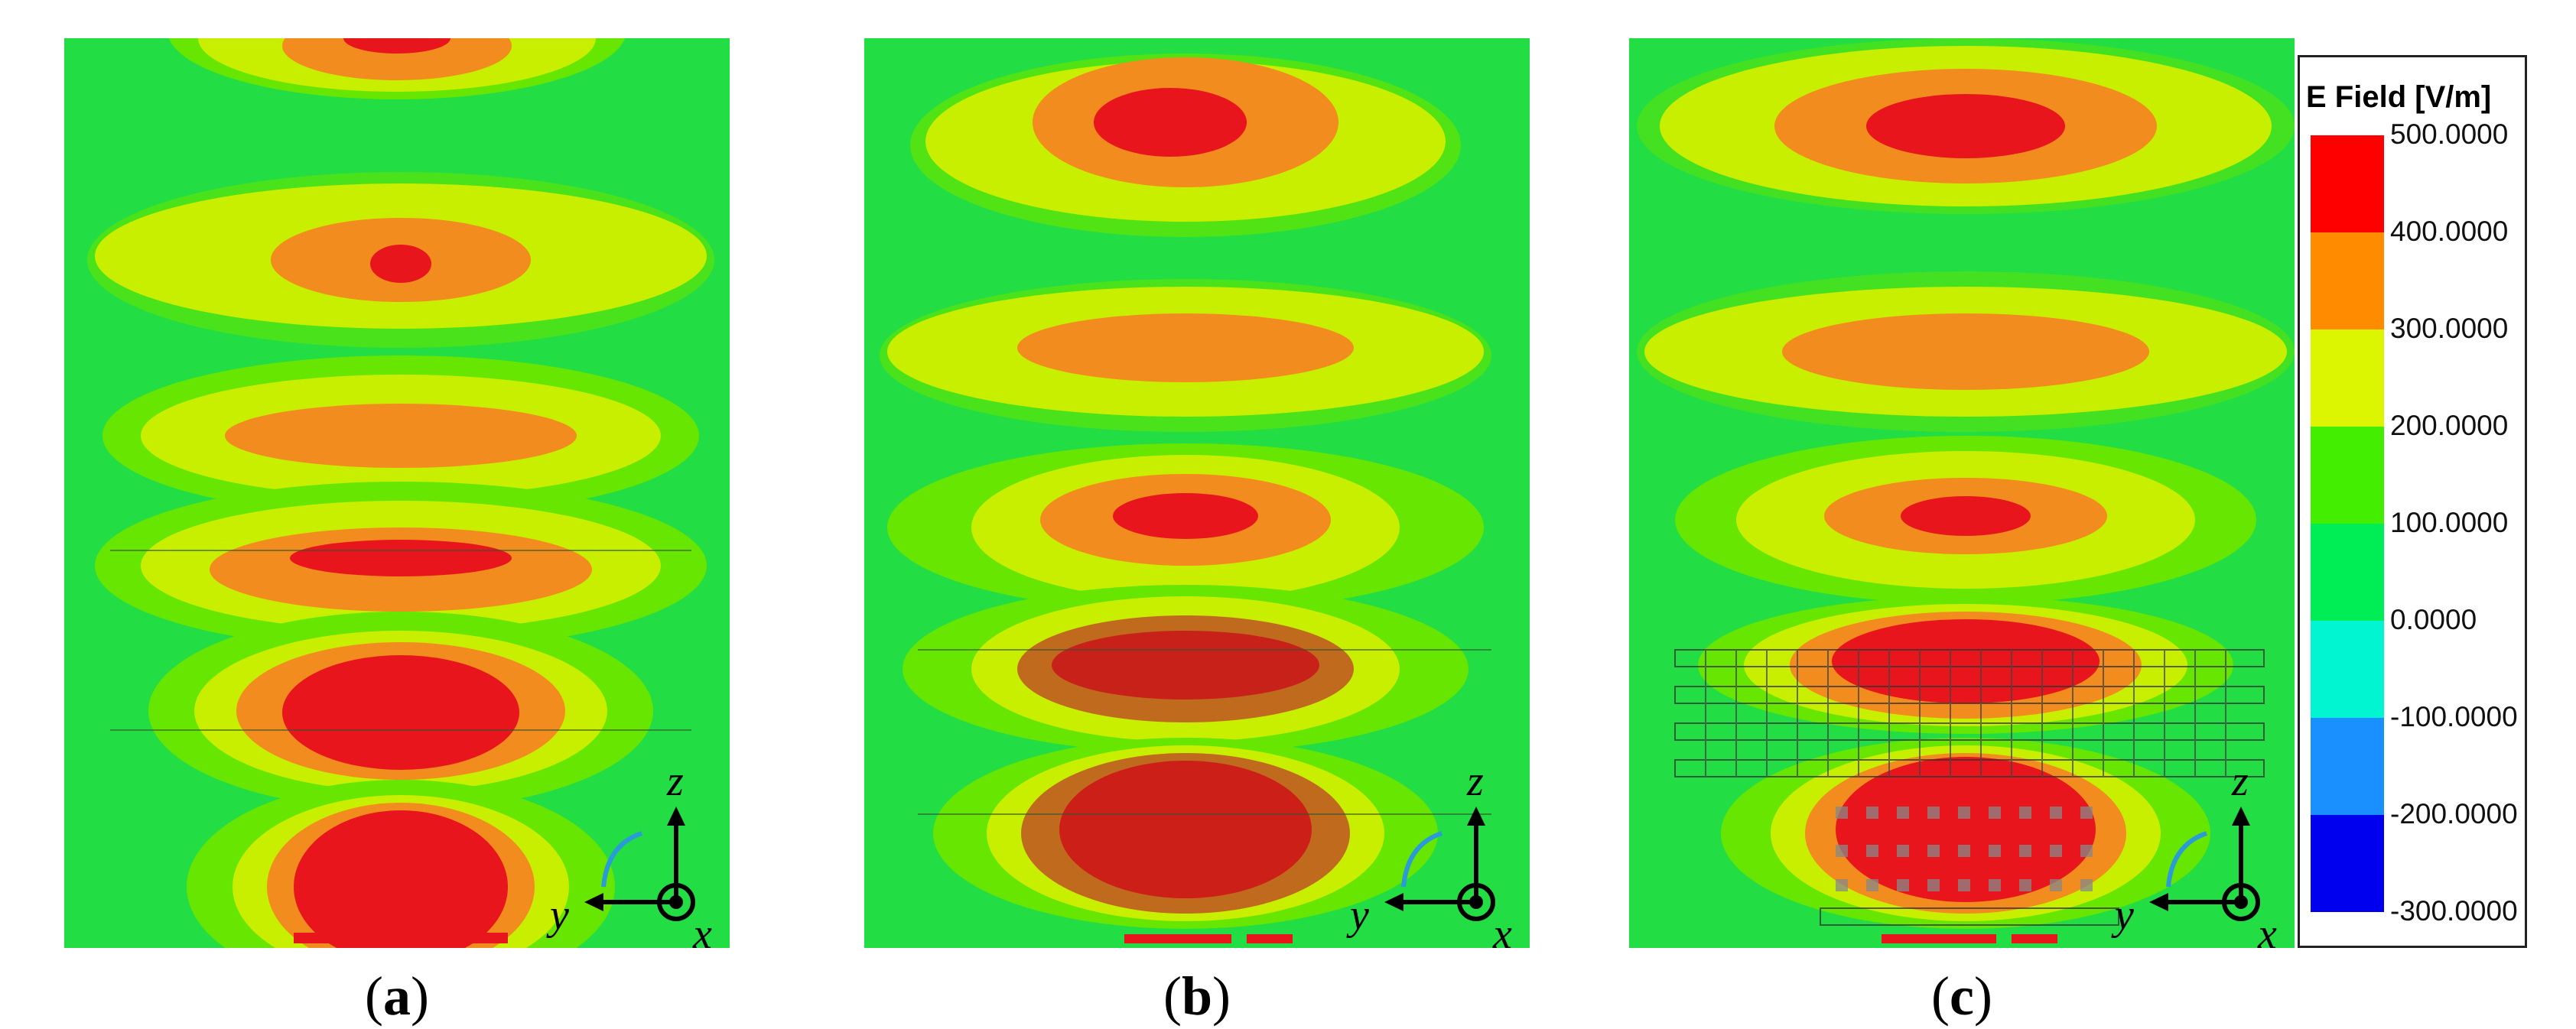 This screenshot has width=2576, height=1029. What do you see at coordinates (2449, 328) in the screenshot?
I see `colorbar-tick-label: 300.0000` at bounding box center [2449, 328].